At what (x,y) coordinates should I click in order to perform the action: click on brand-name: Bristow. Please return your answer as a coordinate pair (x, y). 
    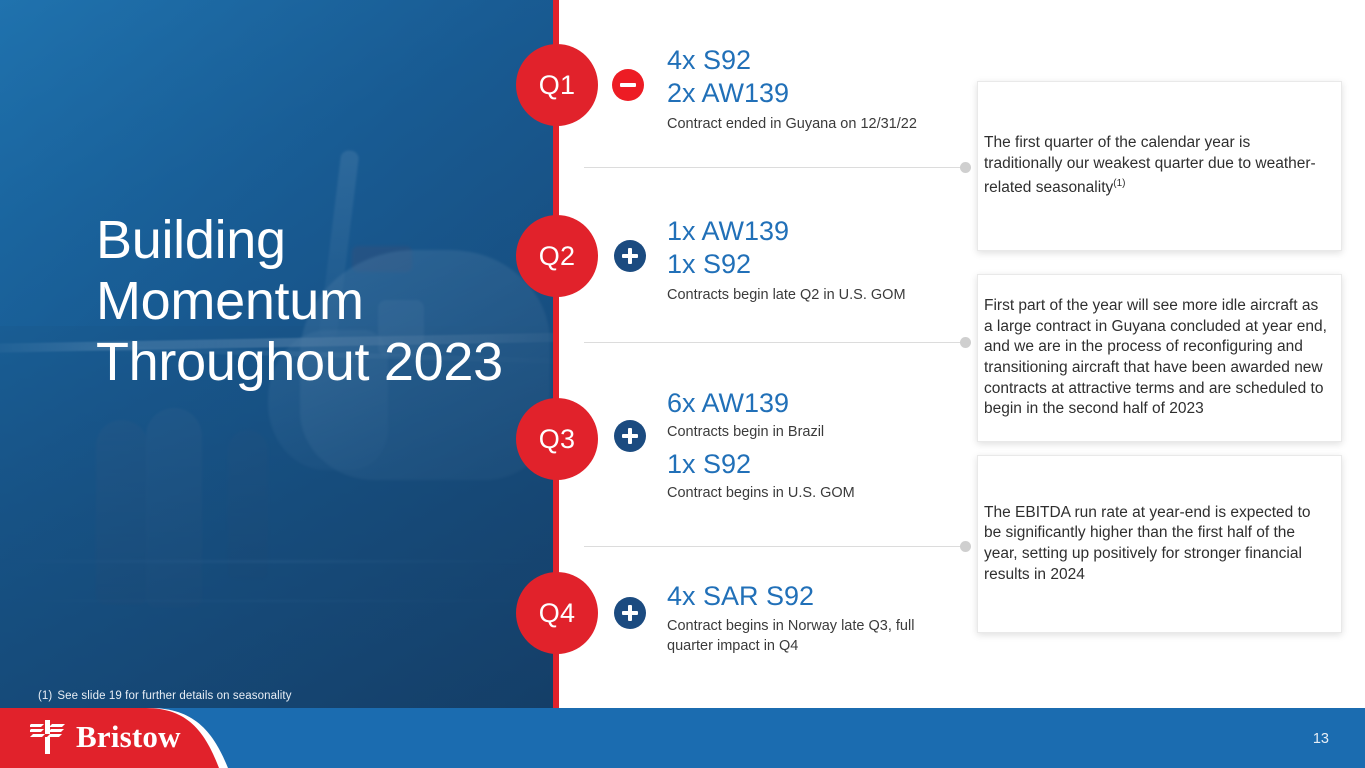
    Looking at the image, I should click on (128, 736).